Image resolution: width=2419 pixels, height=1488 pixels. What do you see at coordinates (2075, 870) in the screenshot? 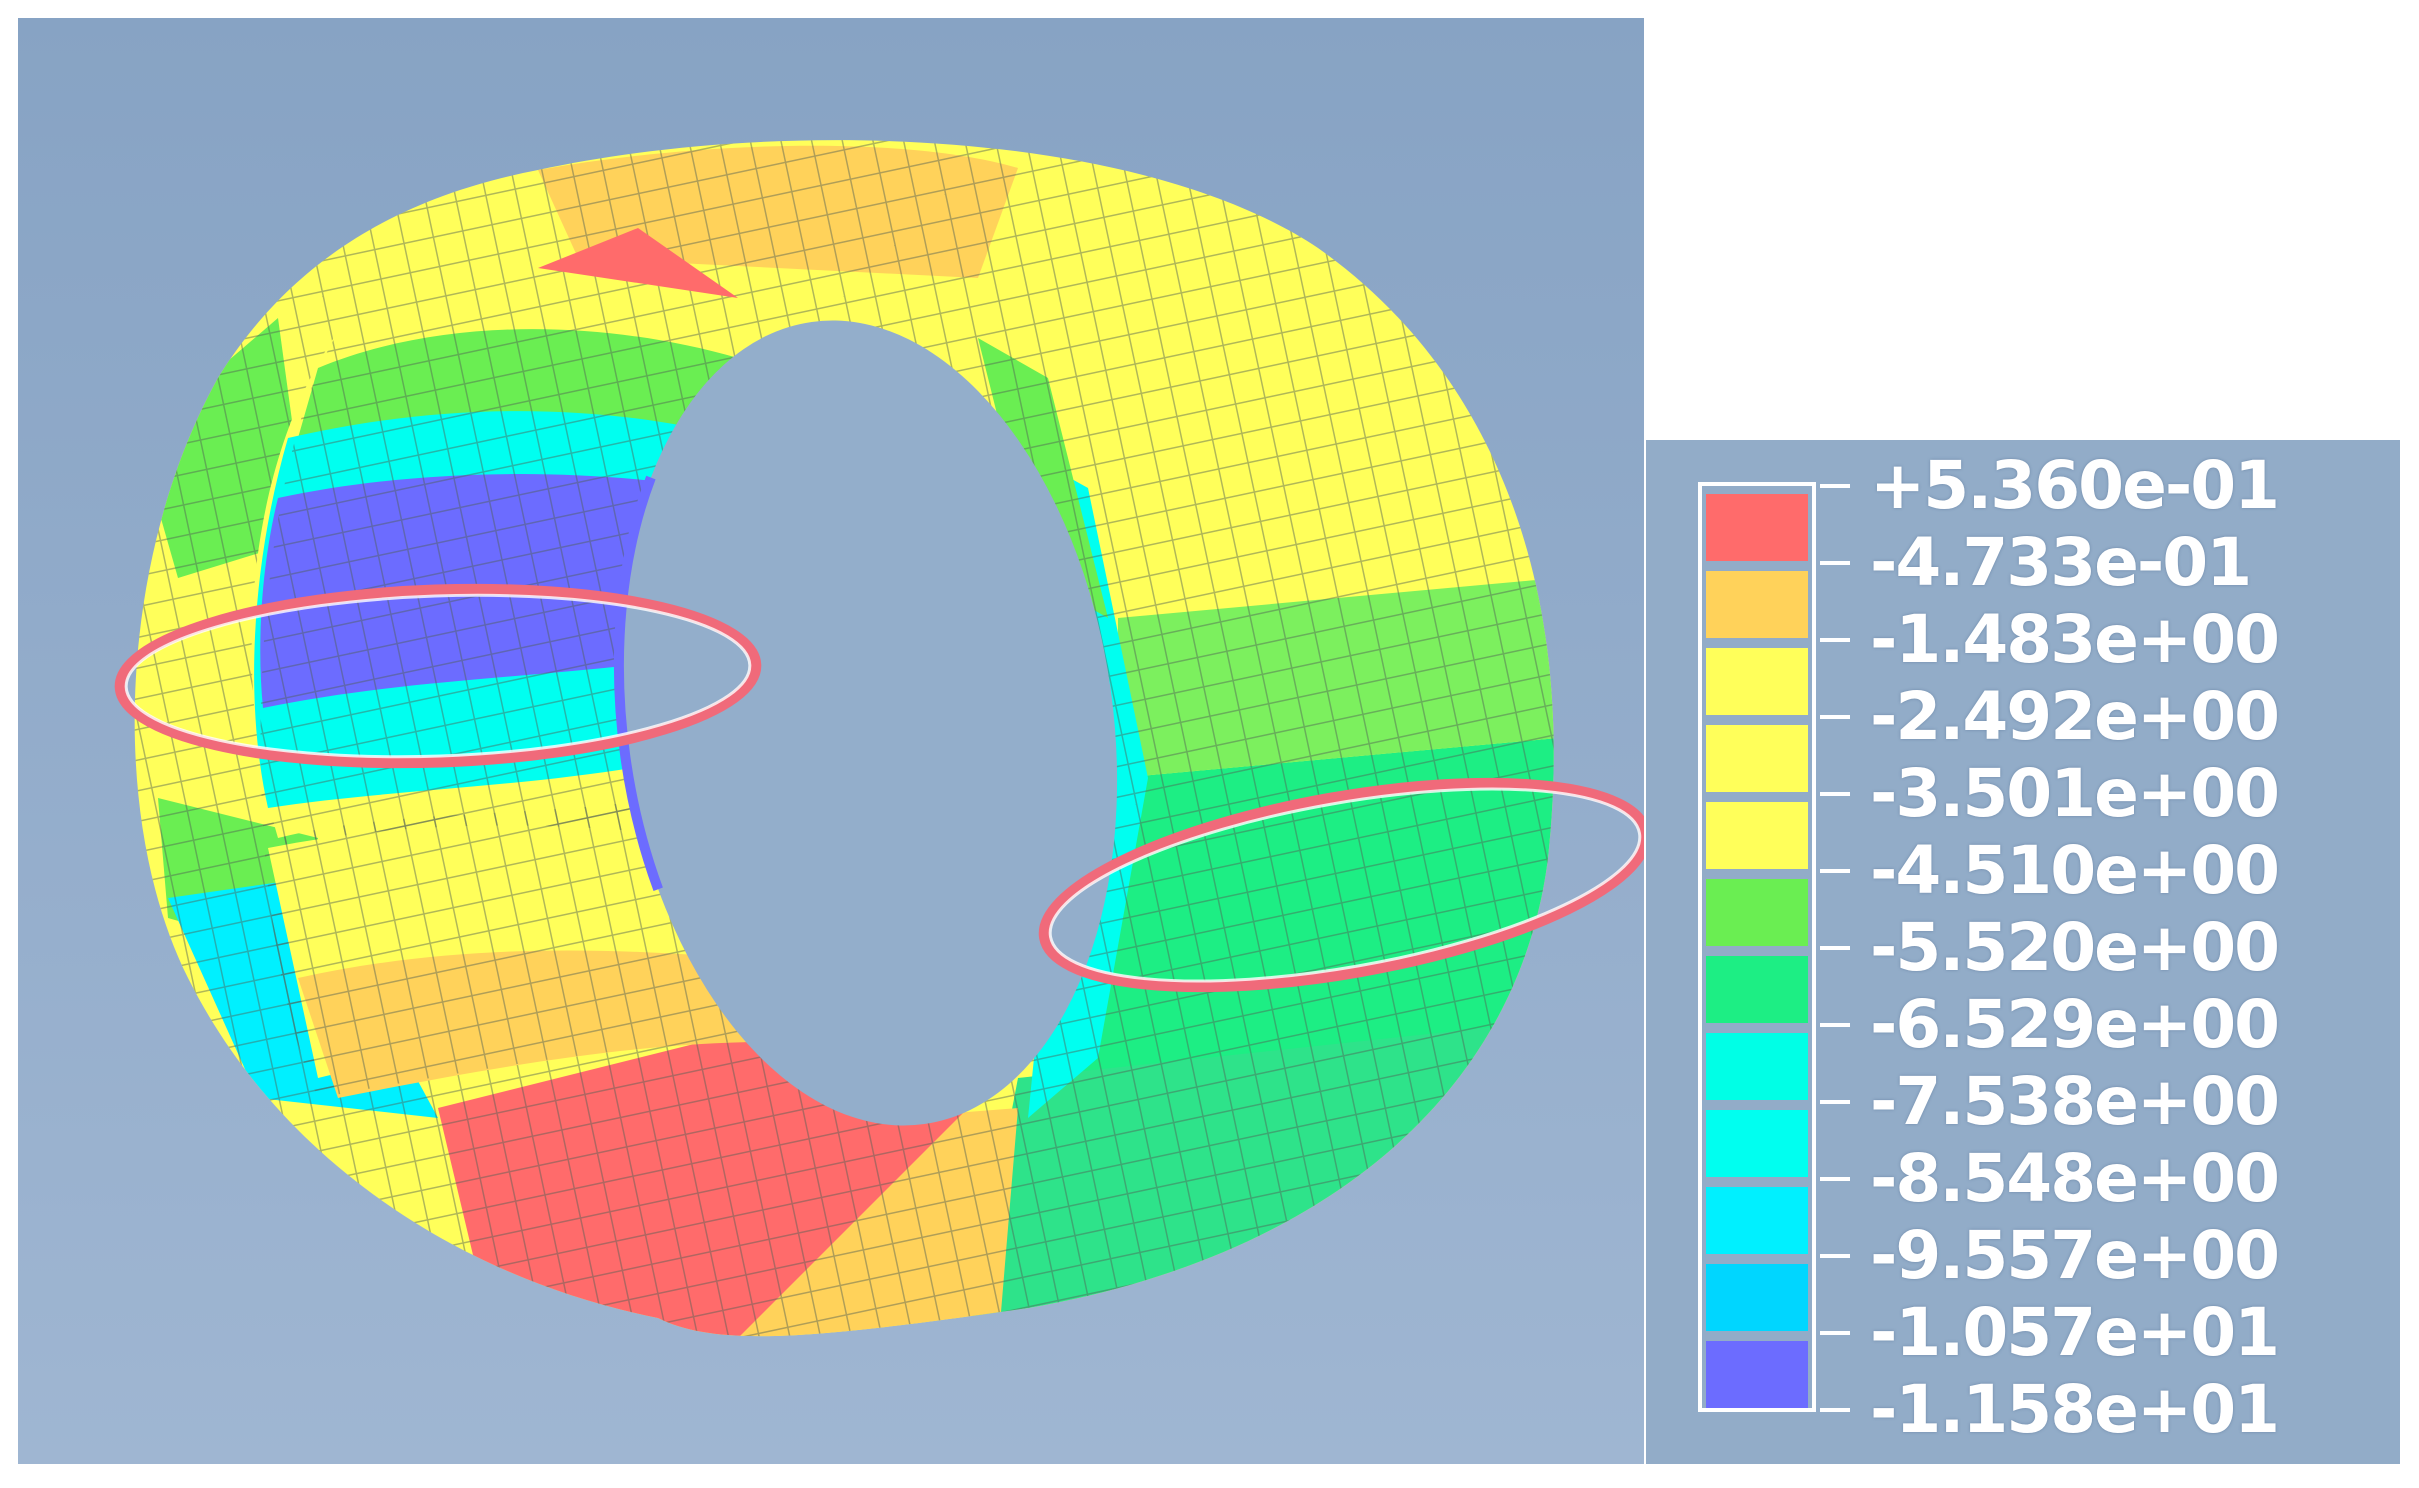
I see `legend-tick-label: -4.510e+00` at bounding box center [2075, 870].